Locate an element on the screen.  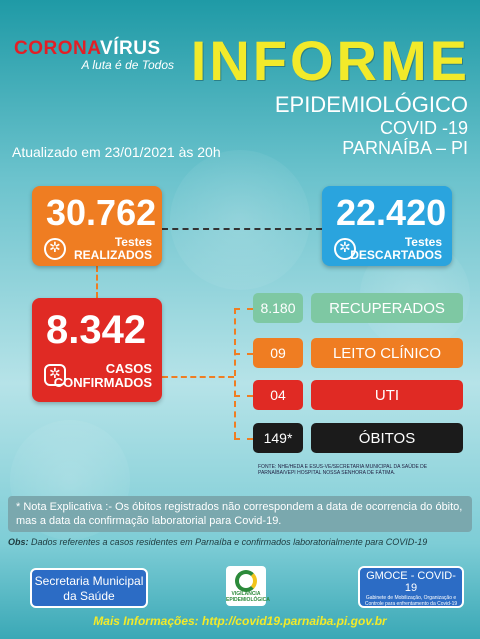
tests-done-label: Testes REALIZADOS is located at coordinates (113, 249).